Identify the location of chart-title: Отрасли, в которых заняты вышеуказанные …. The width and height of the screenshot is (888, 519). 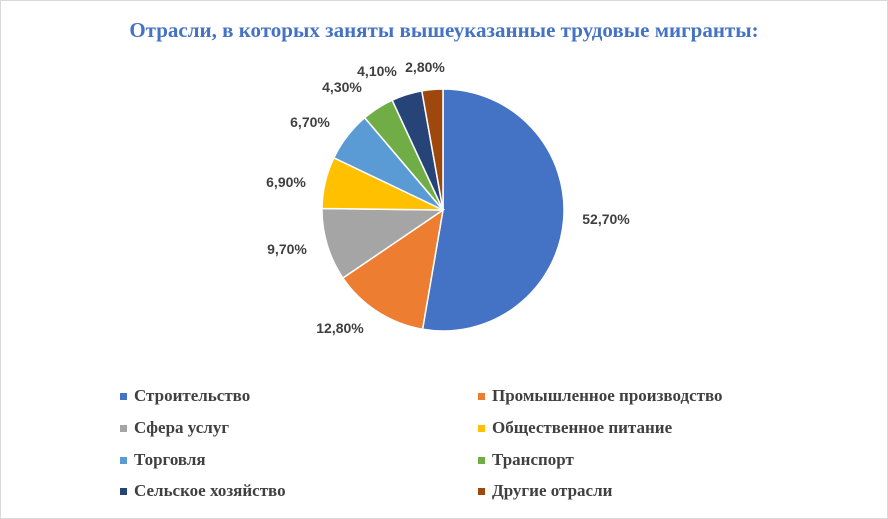
(444, 30).